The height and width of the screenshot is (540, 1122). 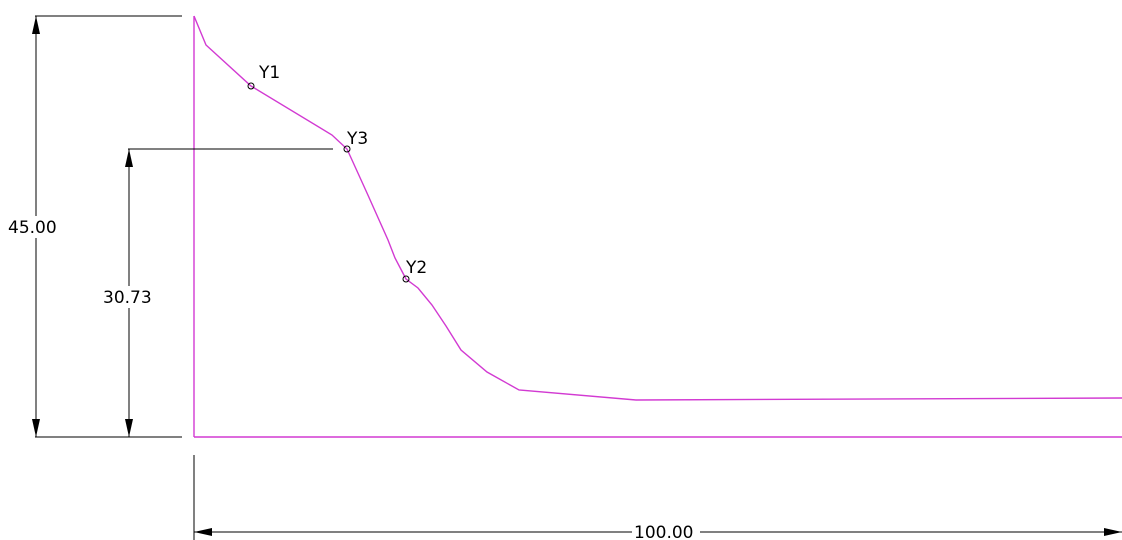 What do you see at coordinates (1113, 532) in the screenshot?
I see `arrow-100-right` at bounding box center [1113, 532].